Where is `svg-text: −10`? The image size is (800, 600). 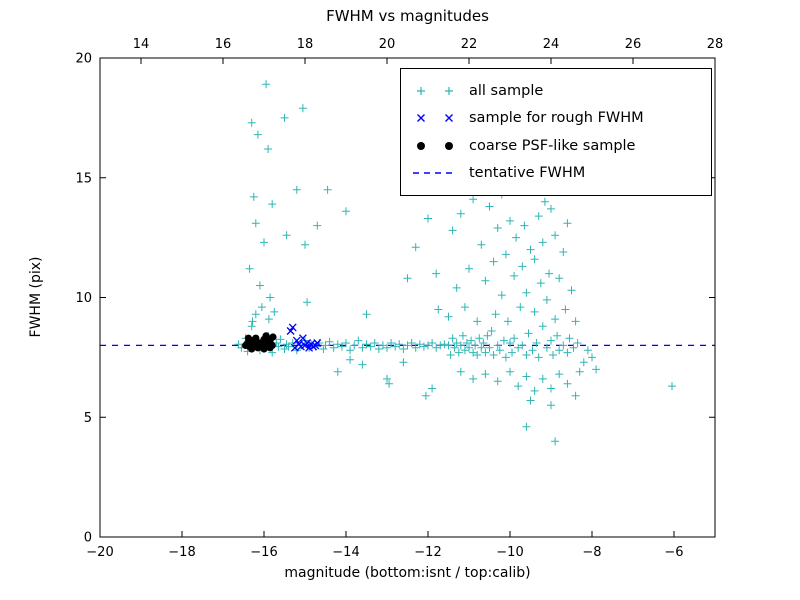
svg-text: −10 is located at coordinates (509, 552).